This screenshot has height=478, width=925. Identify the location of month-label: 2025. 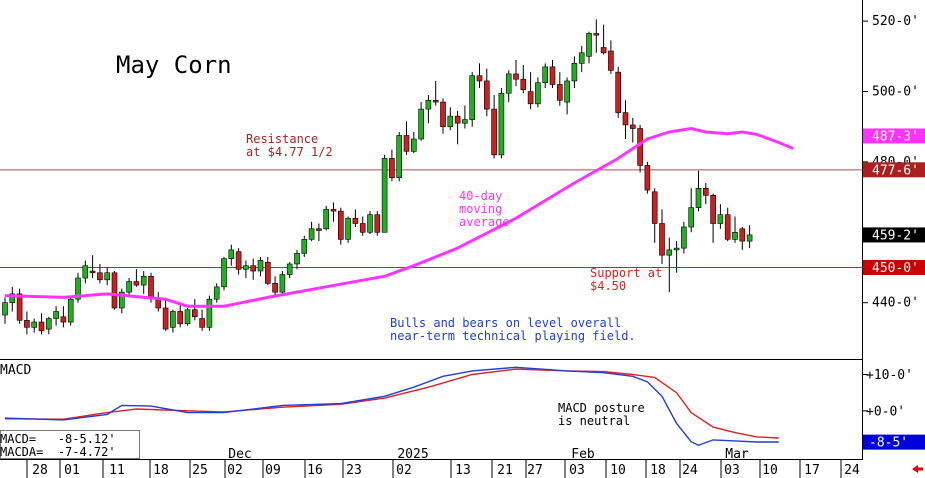
(412, 454).